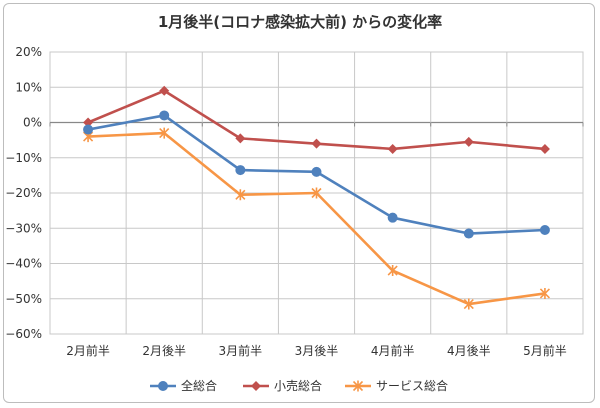 Image resolution: width=600 pixels, height=408 pixels. Describe the element at coordinates (300, 22) in the screenshot. I see `chart-title: 1月後半(コロナ感染拡大前) からの変化率` at that location.